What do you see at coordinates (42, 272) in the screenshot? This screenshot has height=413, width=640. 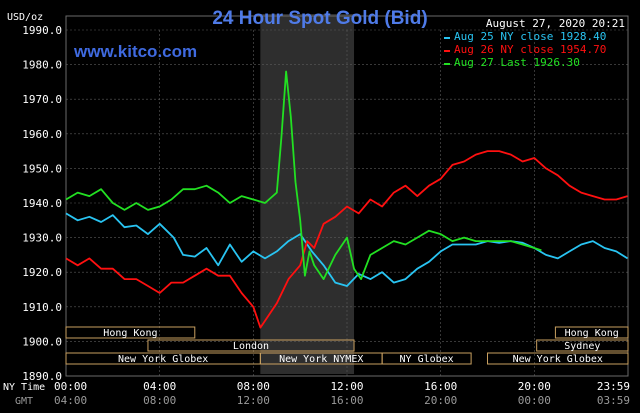 I see `y-tick-label: 1920.0` at bounding box center [42, 272].